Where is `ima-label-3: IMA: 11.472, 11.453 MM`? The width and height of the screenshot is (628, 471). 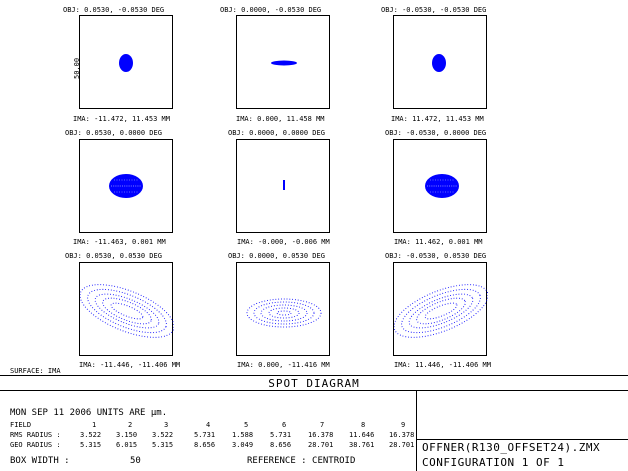 ima-label-3: IMA: 11.472, 11.453 MM is located at coordinates (437, 119).